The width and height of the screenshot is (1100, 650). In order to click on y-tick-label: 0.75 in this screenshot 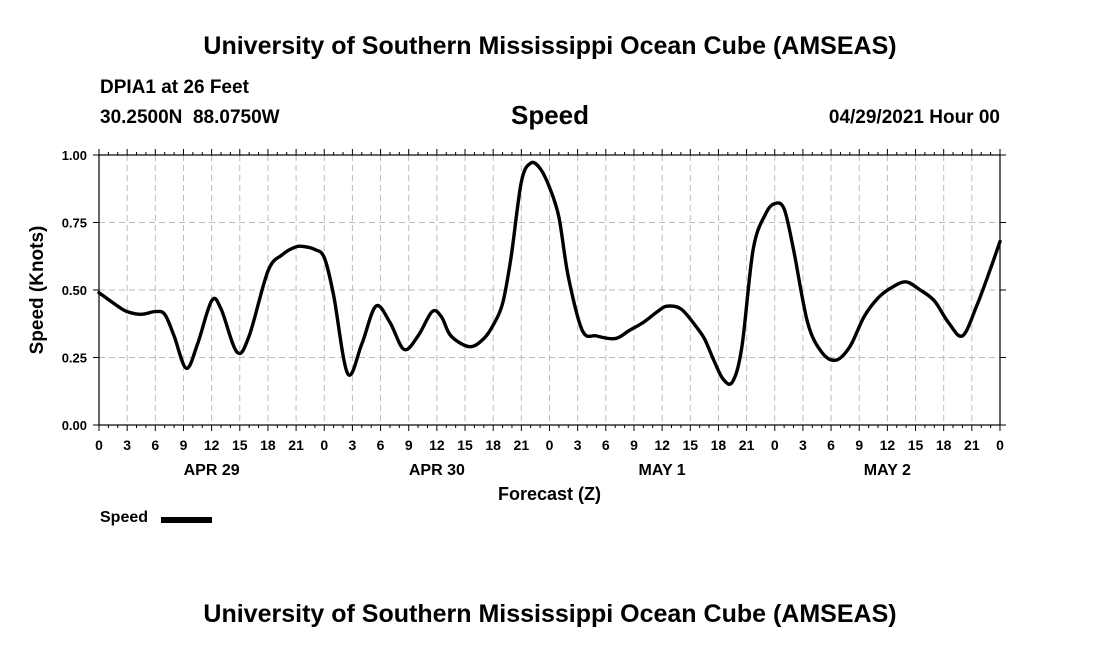, I will do `click(74, 223)`.